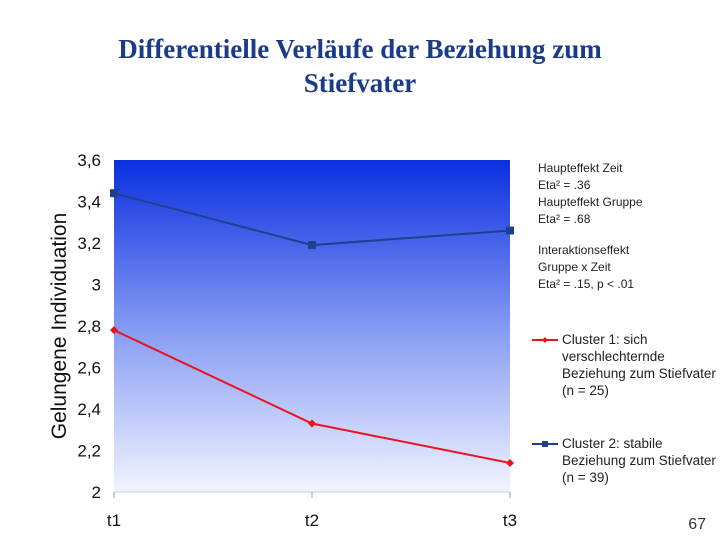 This screenshot has width=720, height=540. I want to click on x-tick-label: t2, so click(312, 520).